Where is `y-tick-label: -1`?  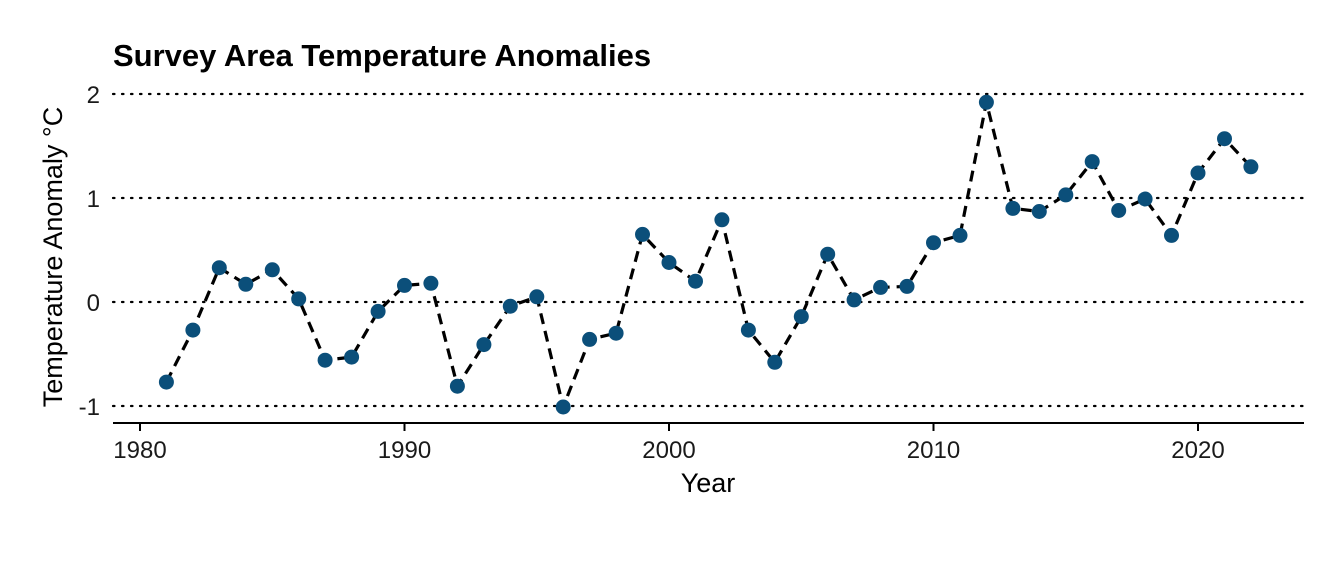
y-tick-label: -1 is located at coordinates (89, 407).